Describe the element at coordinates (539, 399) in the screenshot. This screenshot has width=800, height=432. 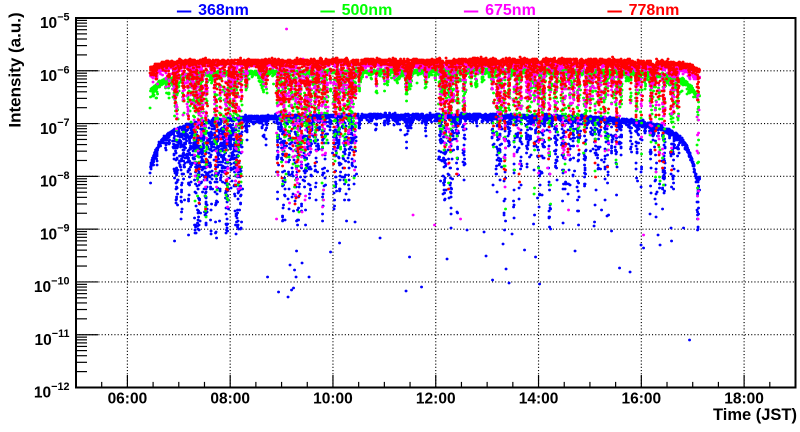
I see `svg-text: 14:00` at that location.